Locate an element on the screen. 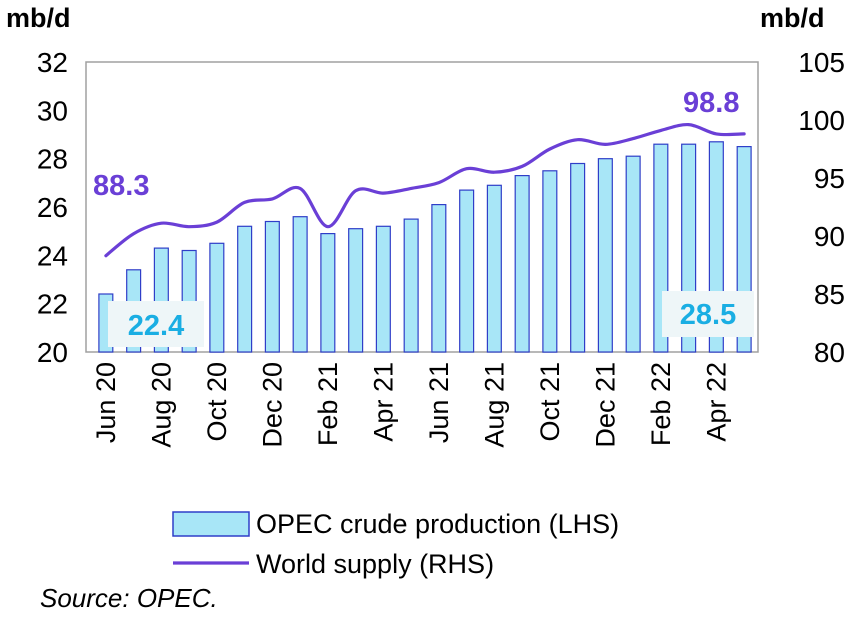 Image resolution: width=852 pixels, height=619 pixels. left-tick-label: 26 is located at coordinates (52, 207).